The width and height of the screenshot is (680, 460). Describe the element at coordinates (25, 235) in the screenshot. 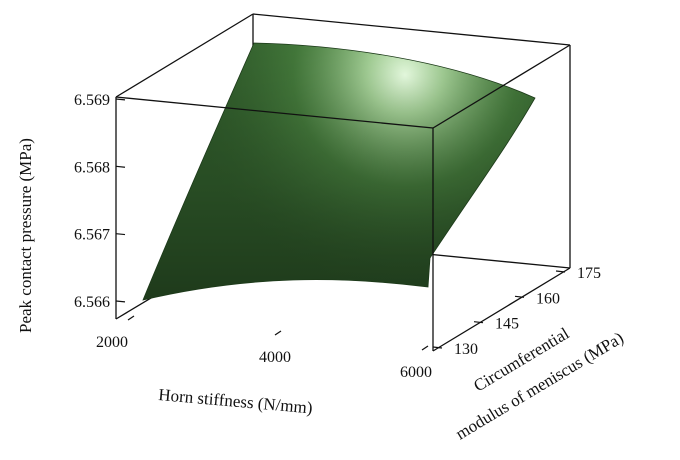

I see `z-axis-title: Peak contact pressure (MPa)` at that location.